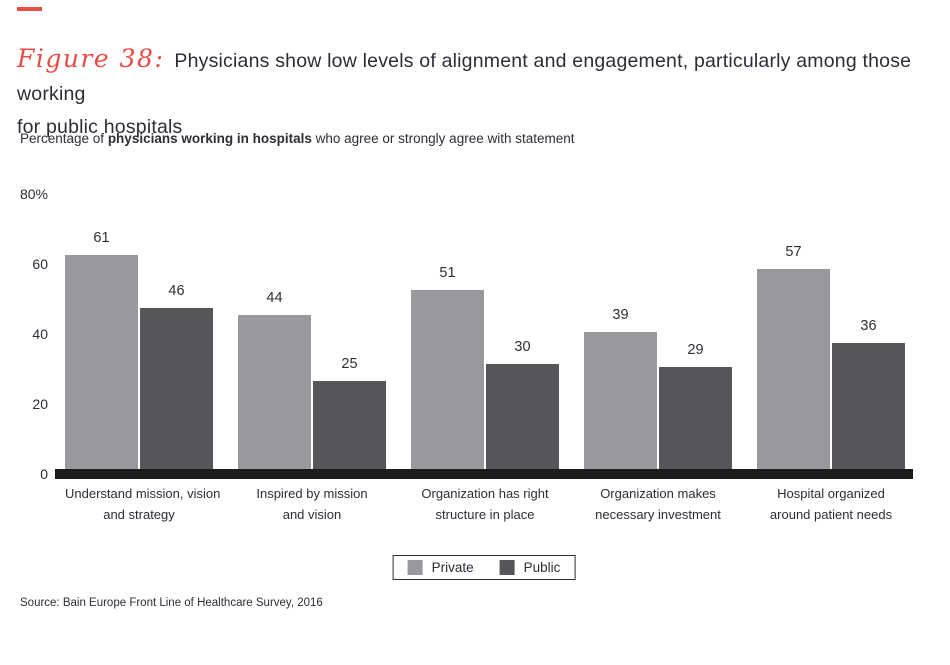  I want to click on bar-value-label: 61, so click(101, 238).